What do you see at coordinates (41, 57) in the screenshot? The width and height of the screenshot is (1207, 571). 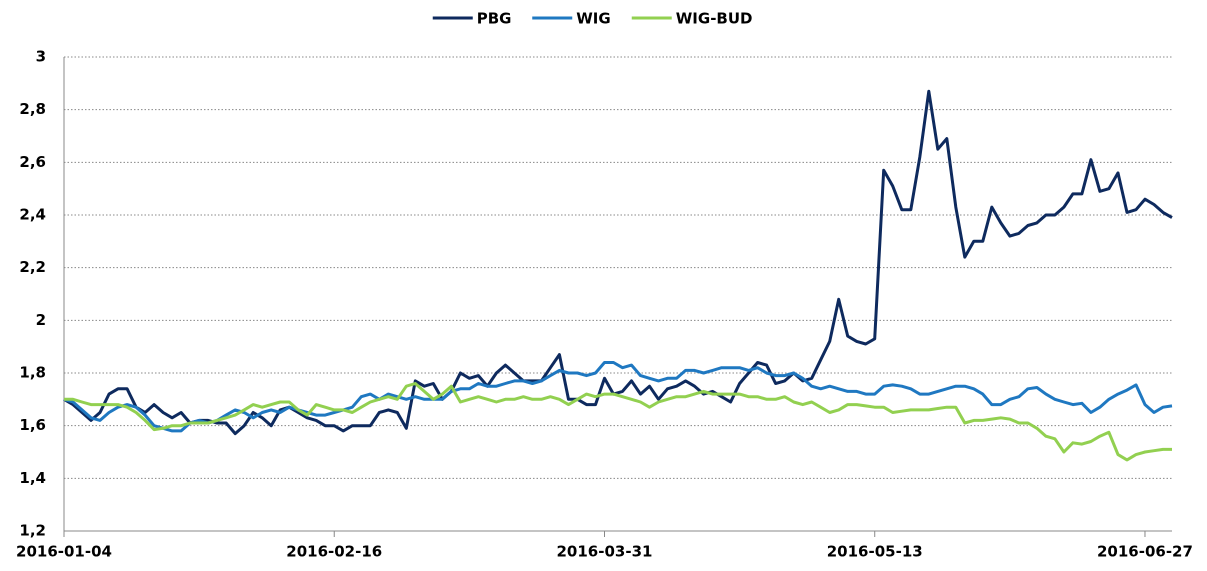 I see `y-tick-label: 3` at bounding box center [41, 57].